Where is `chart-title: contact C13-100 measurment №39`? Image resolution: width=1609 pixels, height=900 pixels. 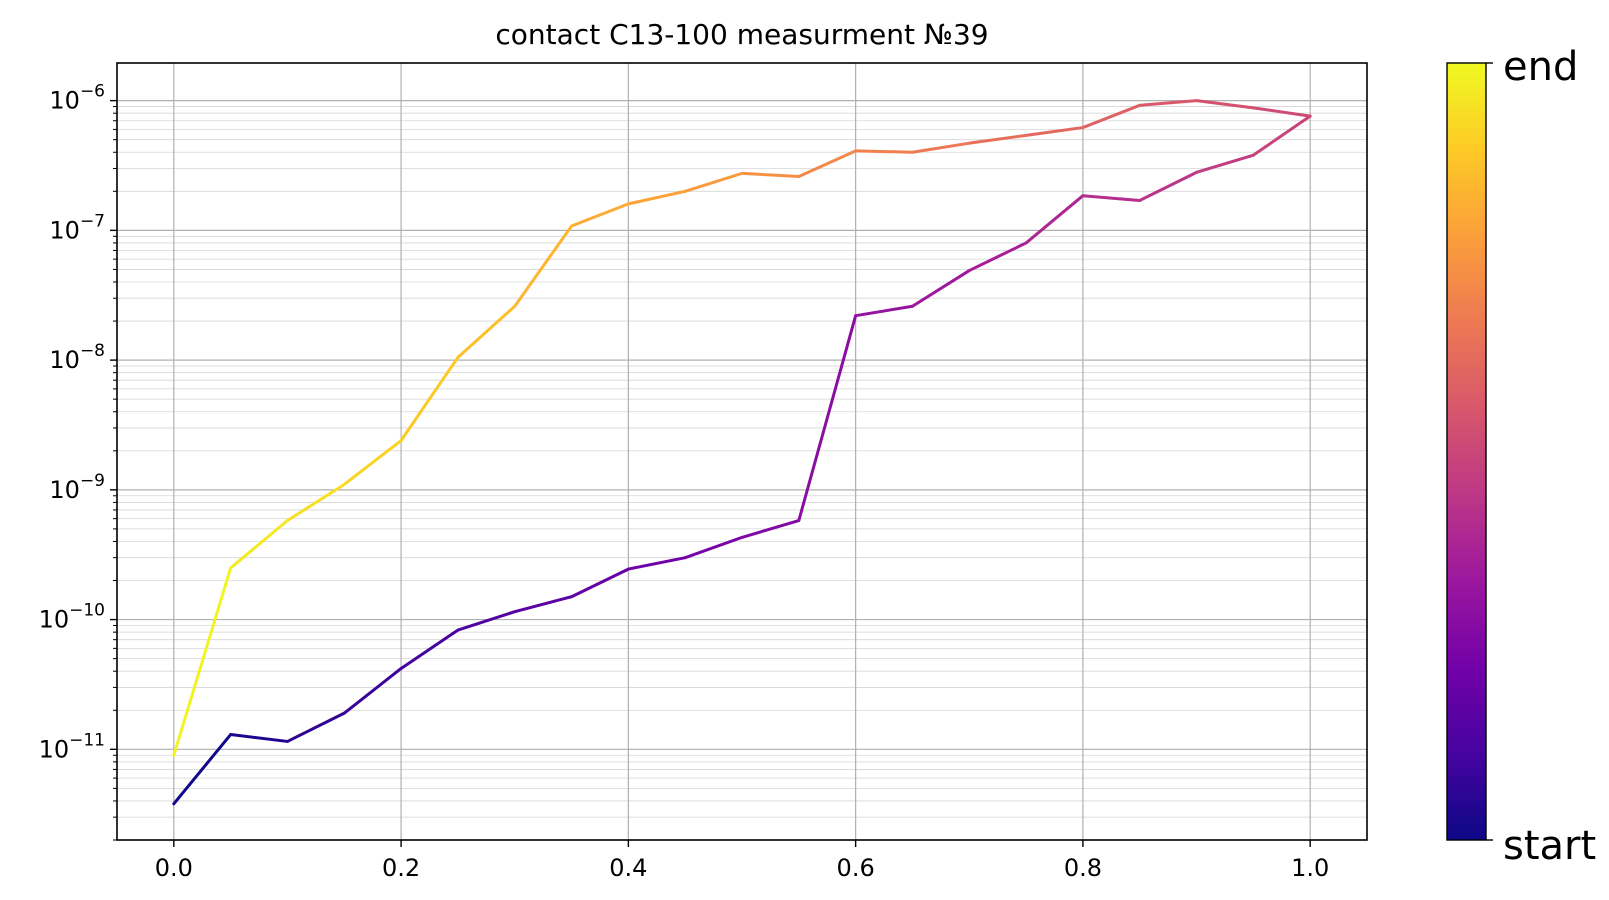 chart-title: contact C13-100 measurment №39 is located at coordinates (741, 34).